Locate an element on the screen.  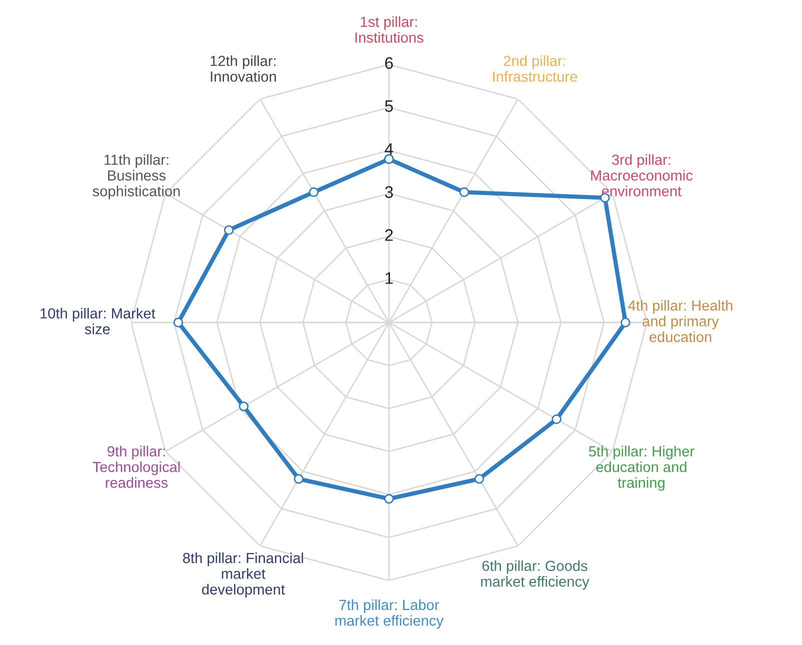
y-tick-label: 2 is located at coordinates (389, 235).